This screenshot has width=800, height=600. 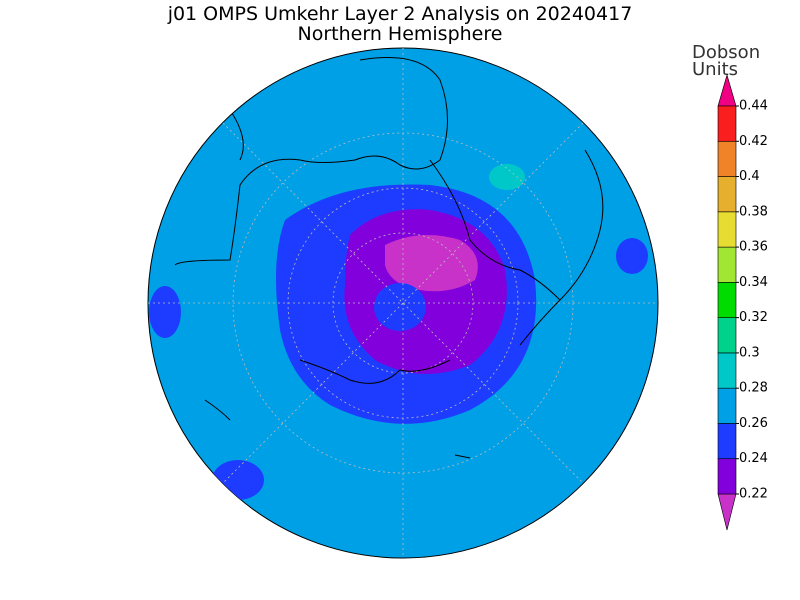 What do you see at coordinates (400, 34) in the screenshot?
I see `subtitle: Northern Hemisphere` at bounding box center [400, 34].